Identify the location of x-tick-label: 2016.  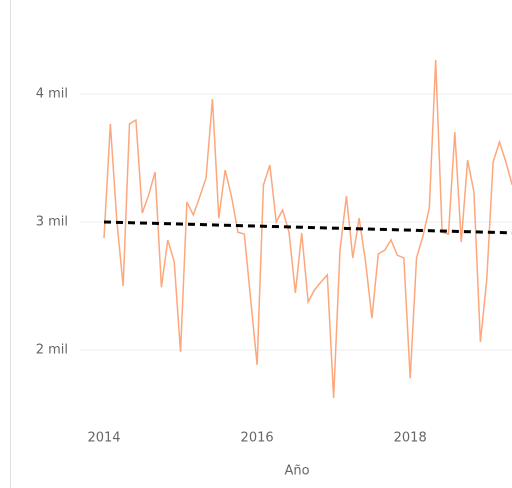
(257, 438).